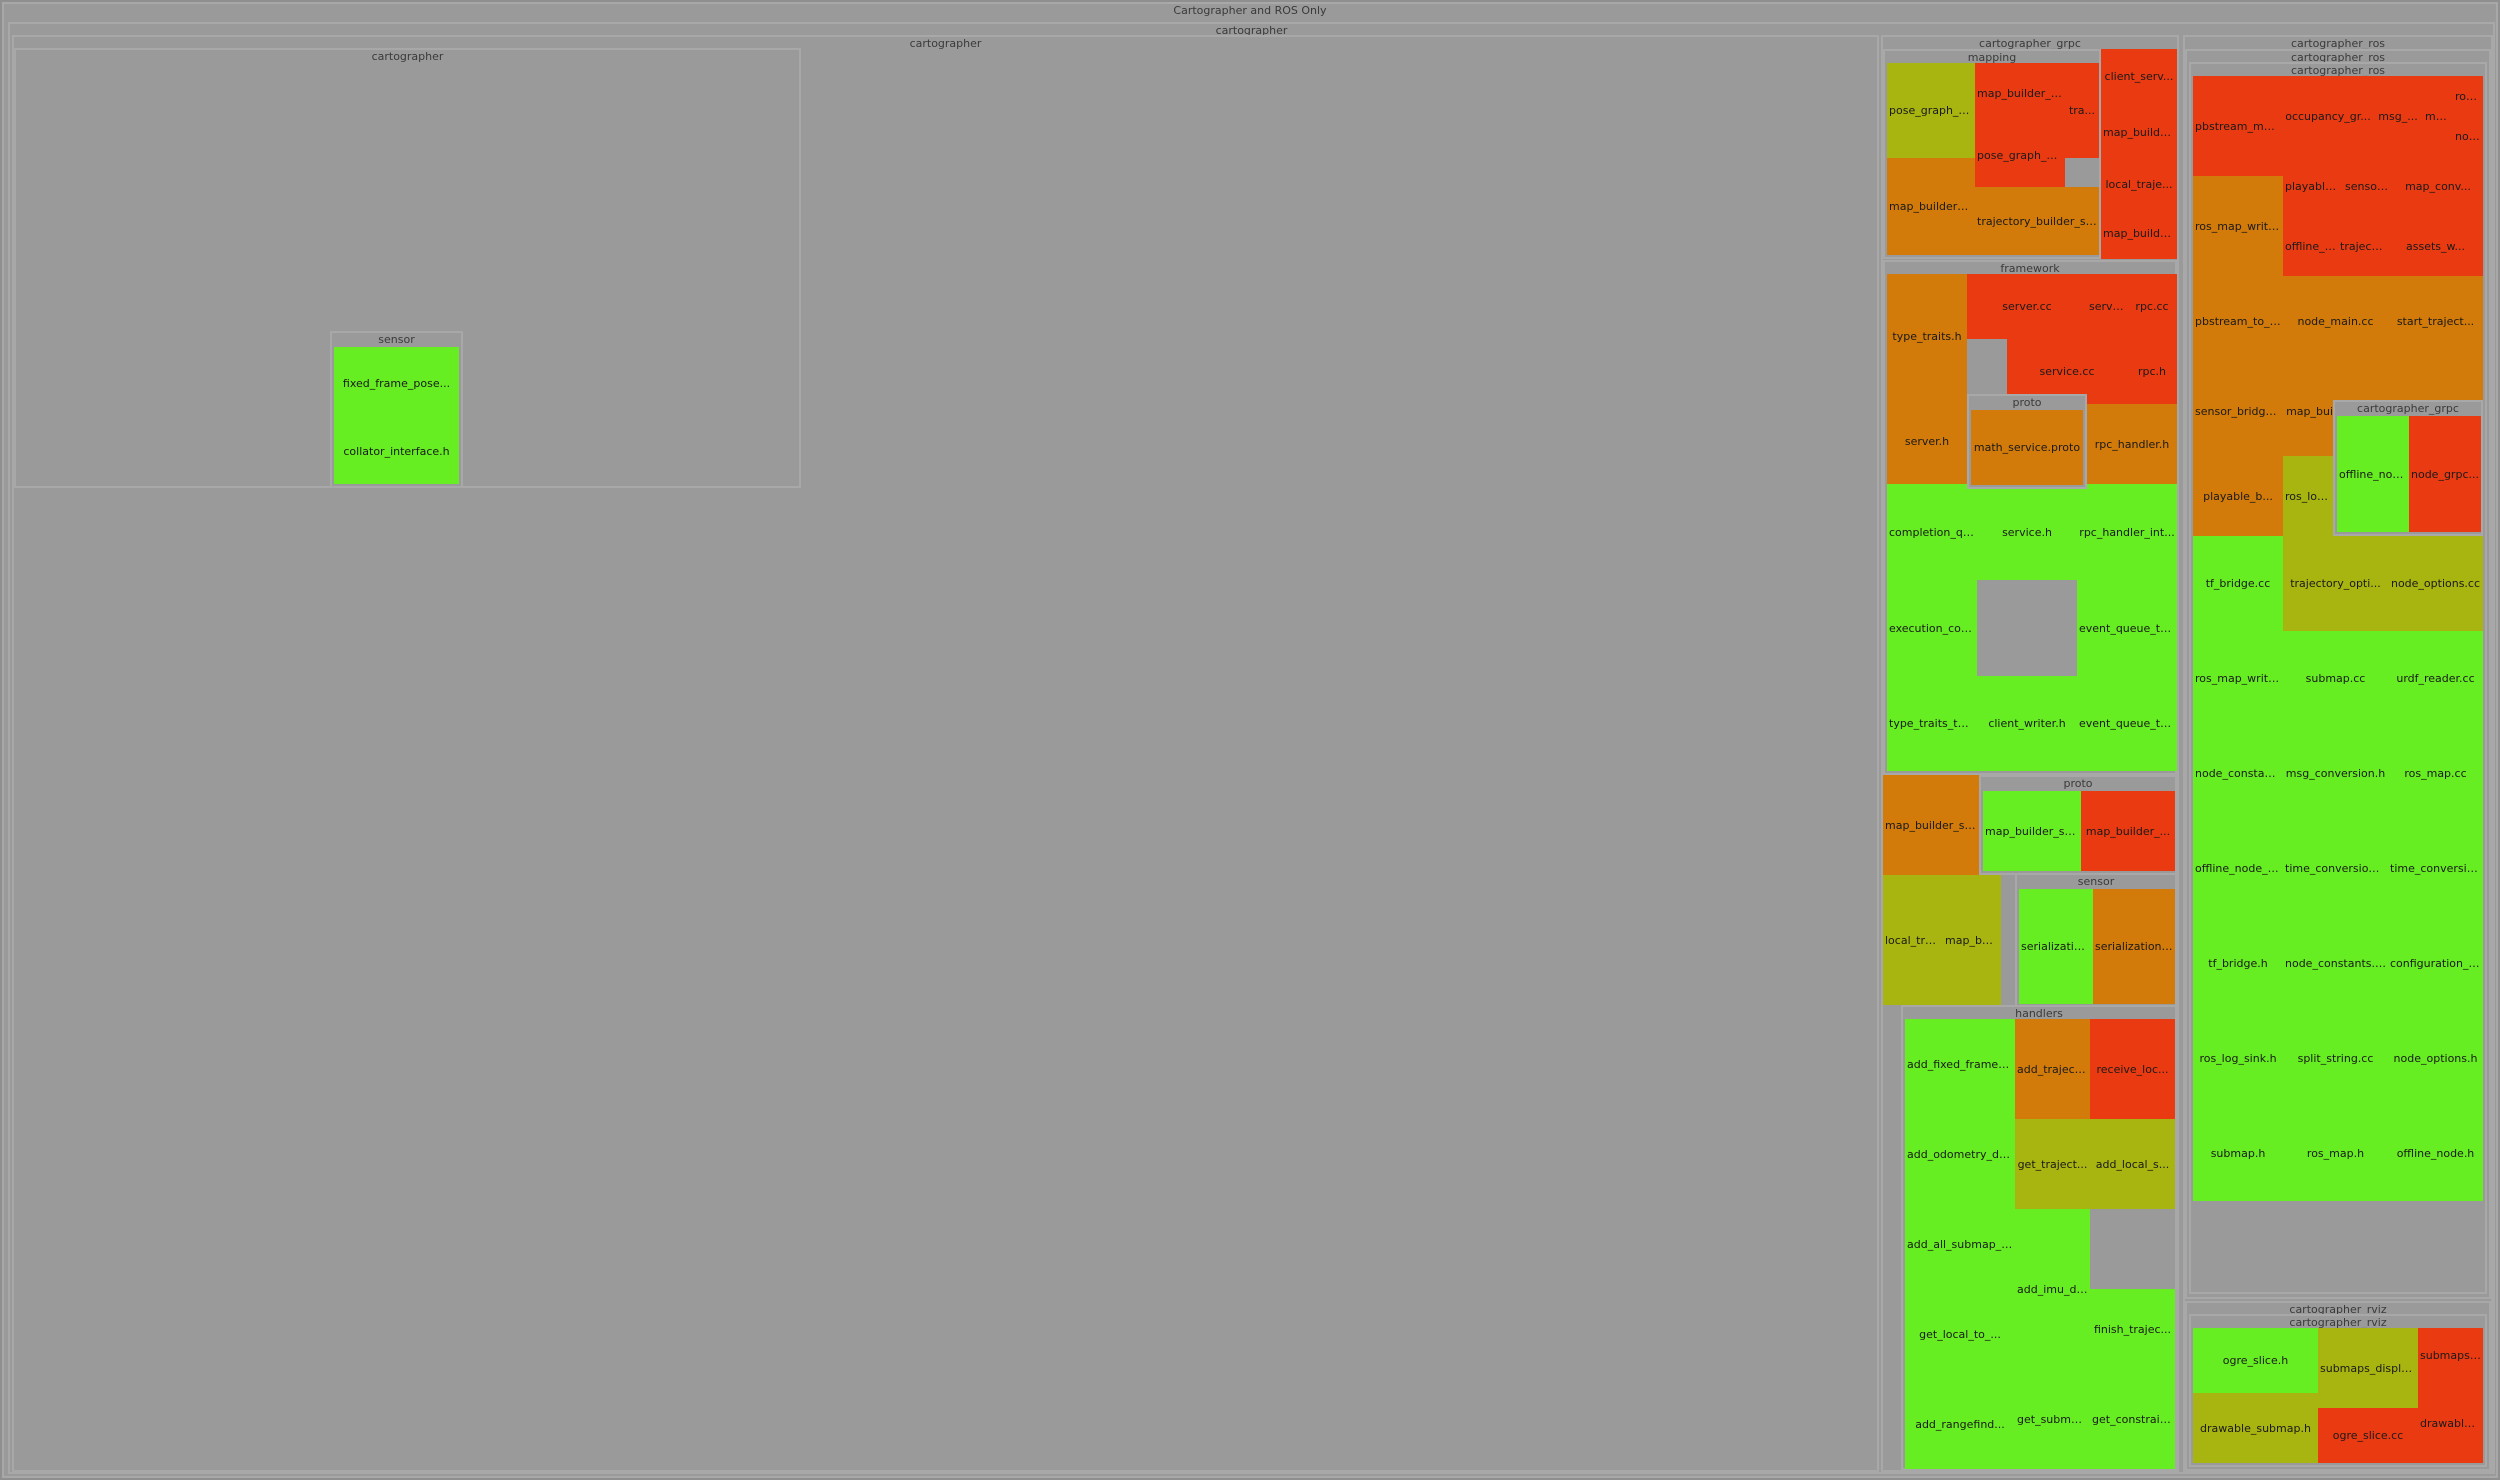  I want to click on file-cell: submap.h, so click(2238, 1153).